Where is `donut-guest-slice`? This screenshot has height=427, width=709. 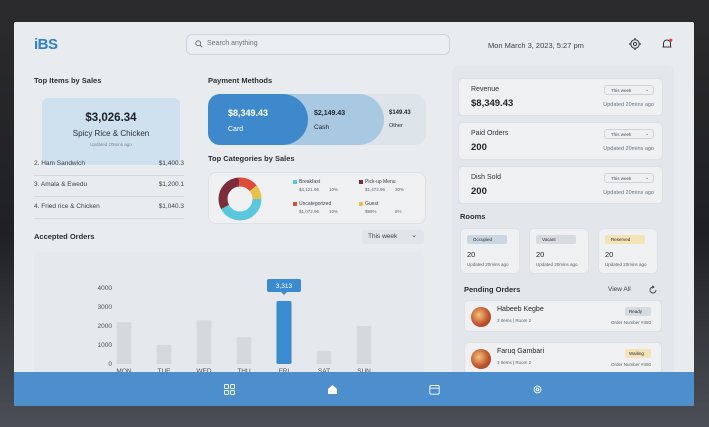 donut-guest-slice is located at coordinates (240, 199).